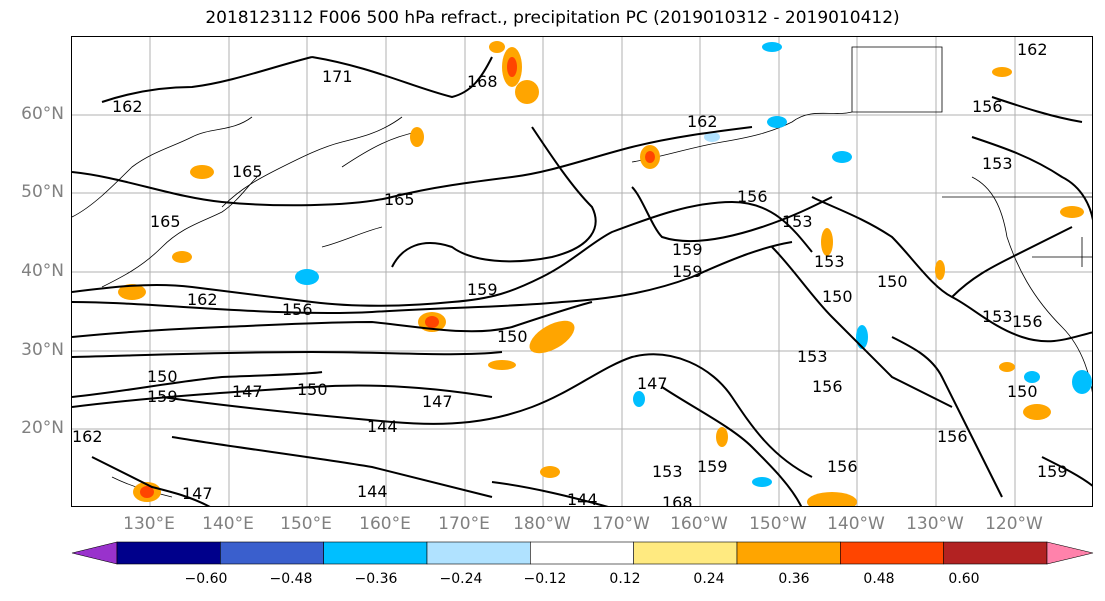 This screenshot has width=1105, height=601. What do you see at coordinates (149, 524) in the screenshot?
I see `lon-label-130e: 130°E` at bounding box center [149, 524].